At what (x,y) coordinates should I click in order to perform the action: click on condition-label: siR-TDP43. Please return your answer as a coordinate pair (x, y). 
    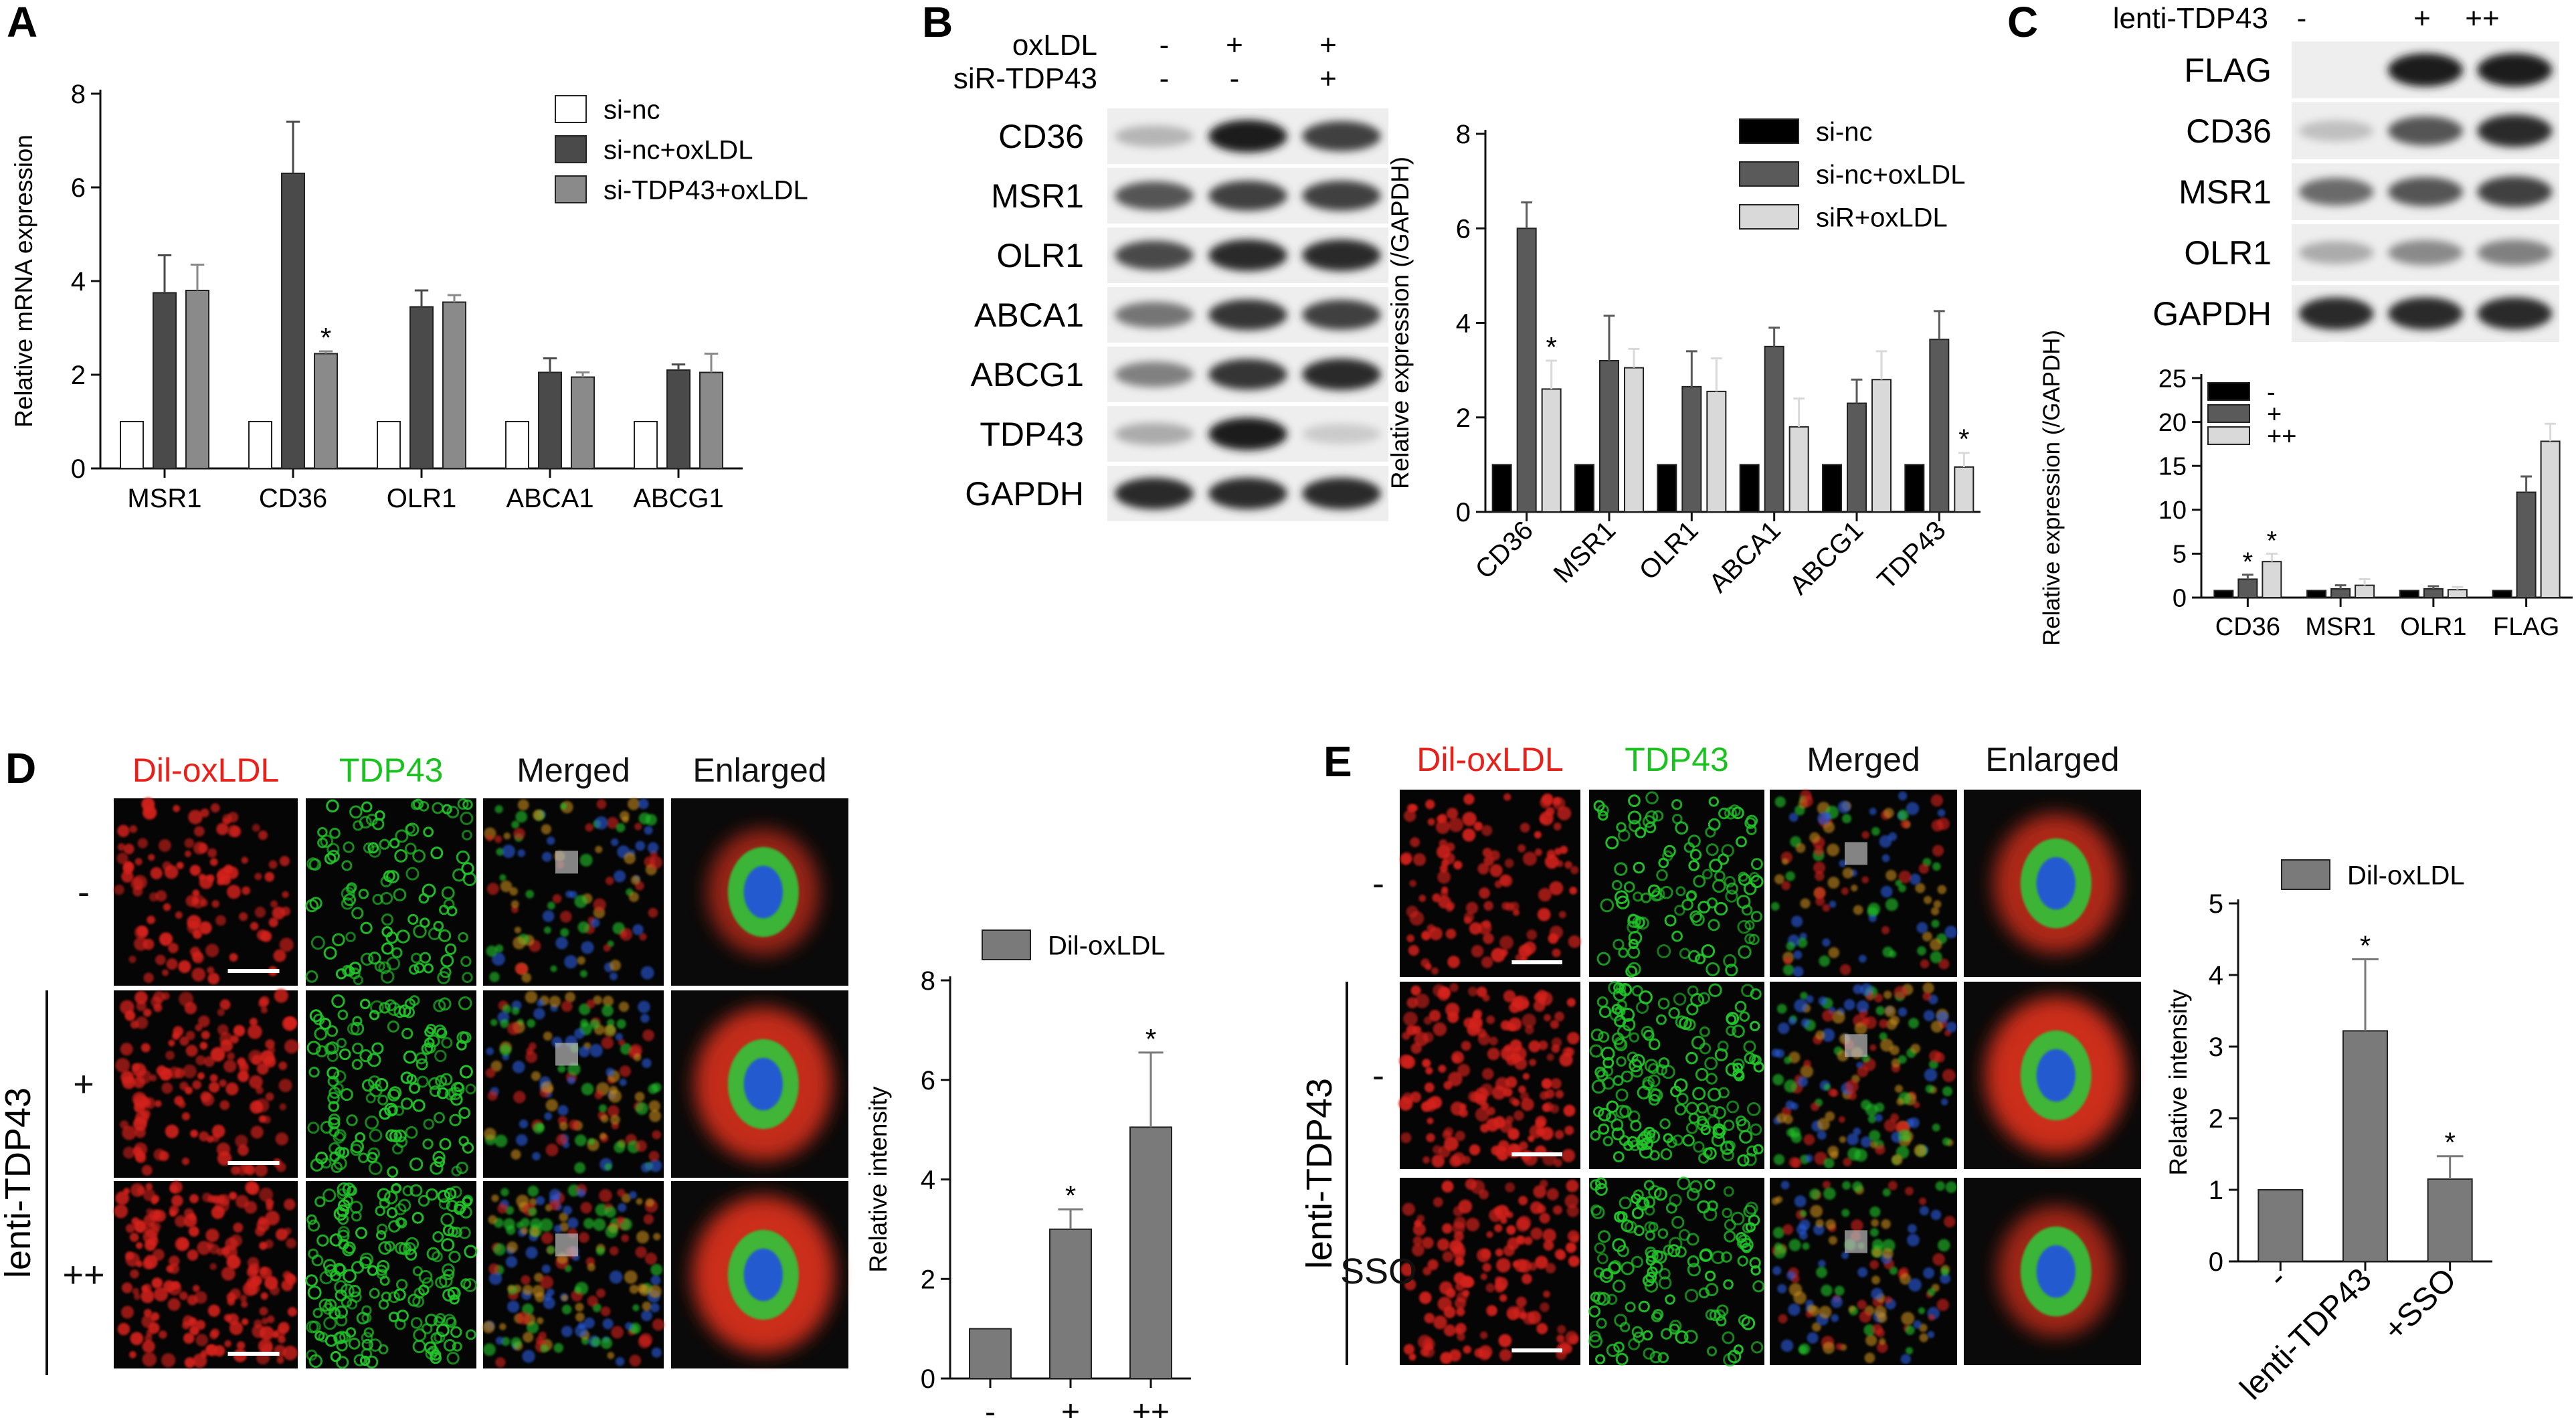
    Looking at the image, I should click on (1025, 78).